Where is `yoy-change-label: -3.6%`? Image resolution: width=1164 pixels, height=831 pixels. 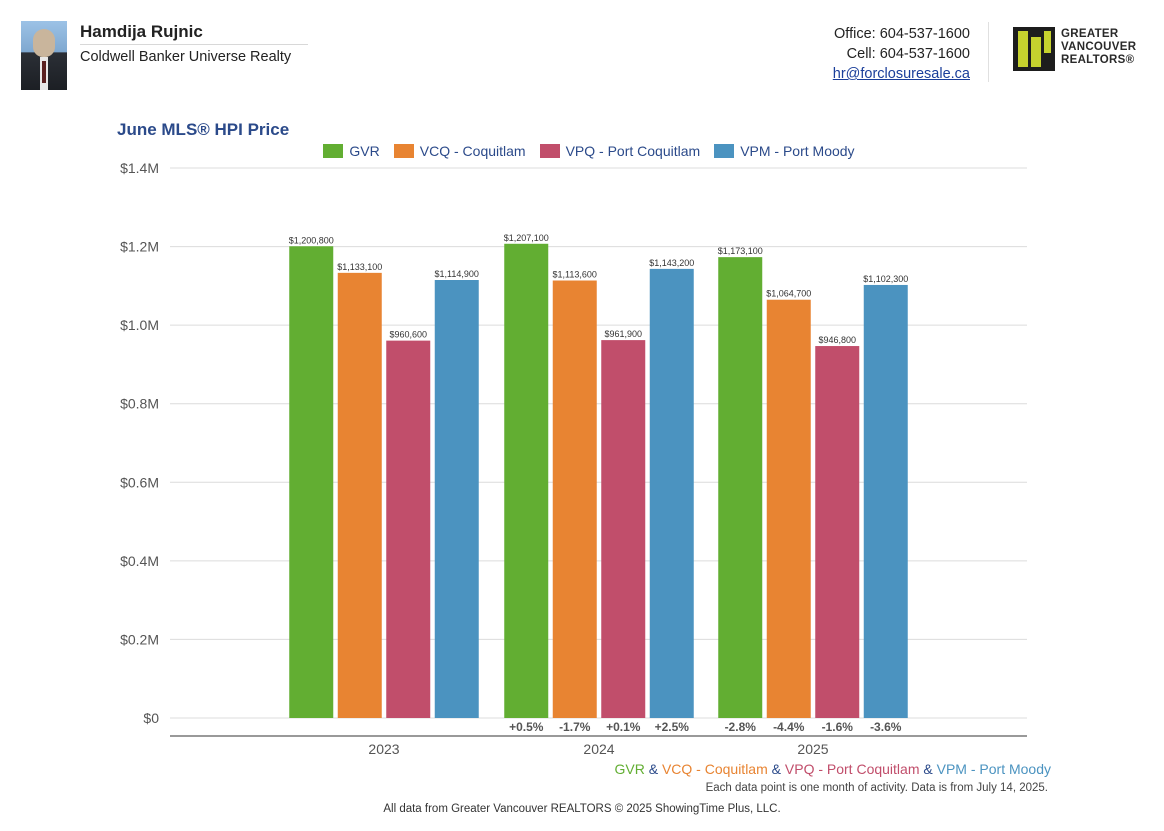 yoy-change-label: -3.6% is located at coordinates (886, 727).